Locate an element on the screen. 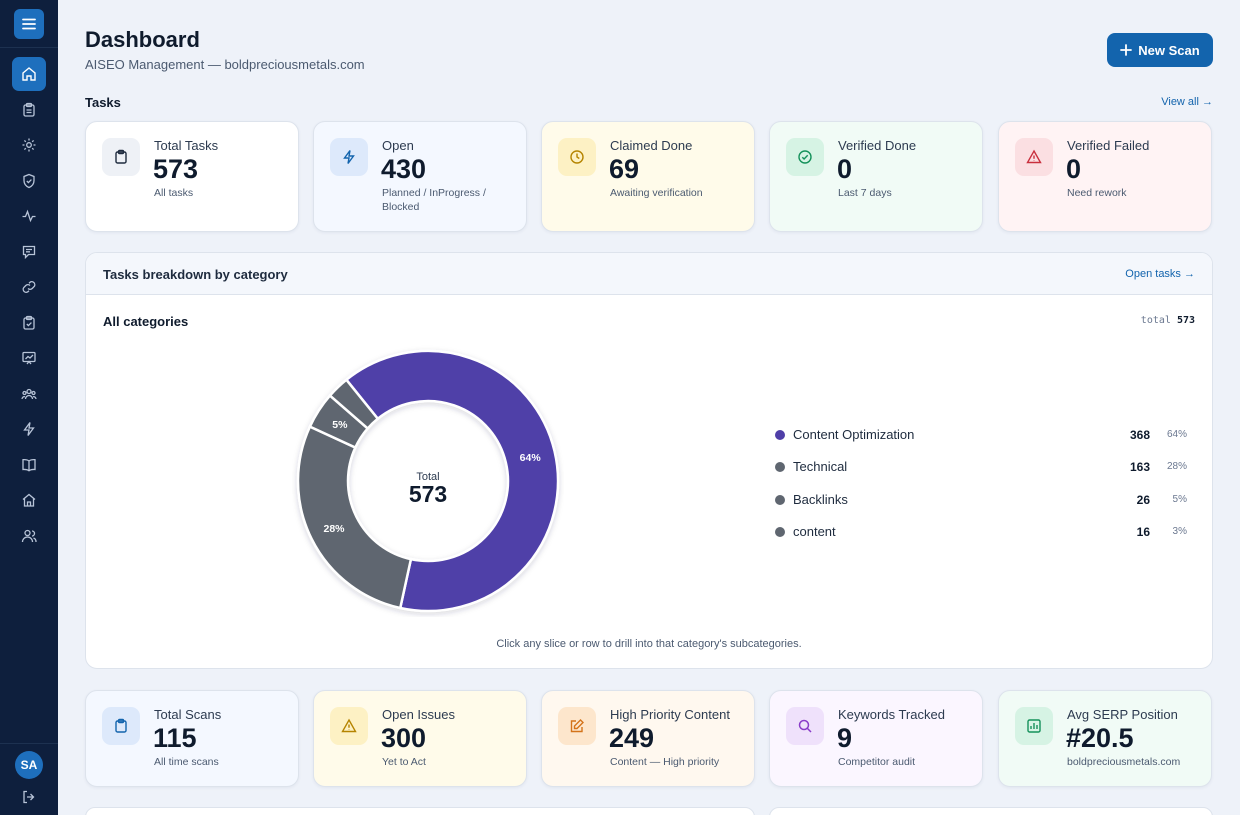  stat-value: 430 is located at coordinates (404, 169).